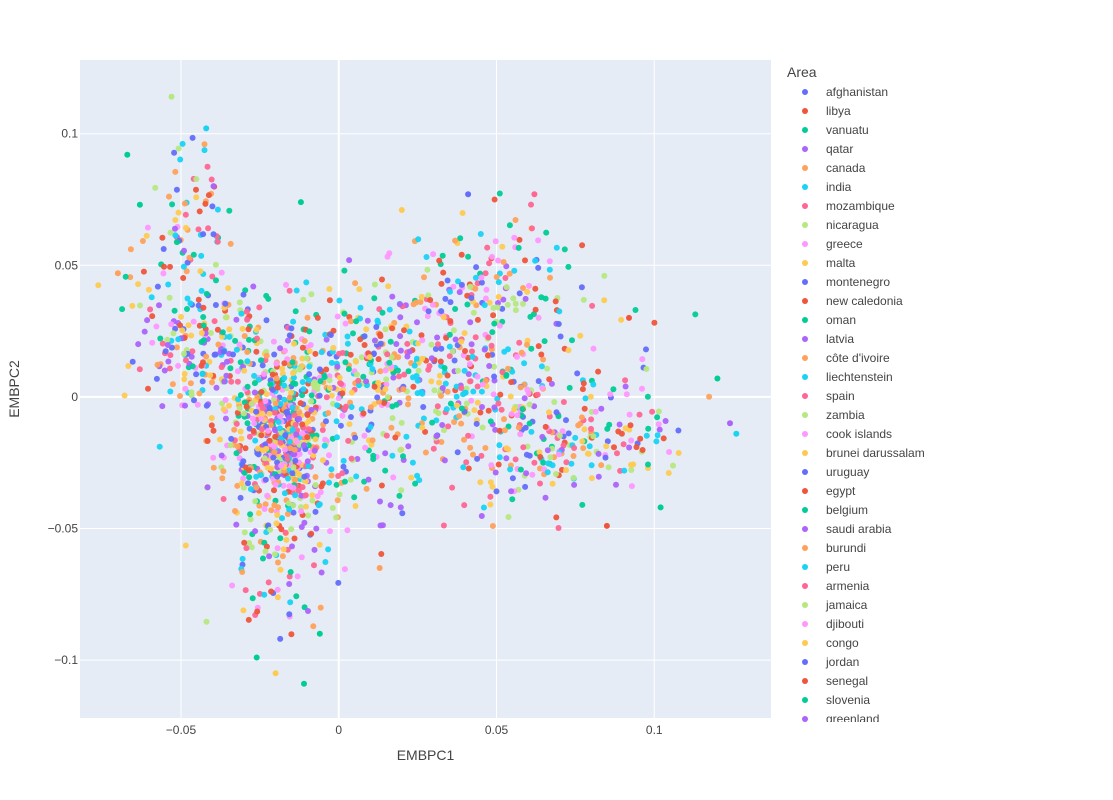 The image size is (1113, 800). I want to click on legend-item: armenia, so click(836, 586).